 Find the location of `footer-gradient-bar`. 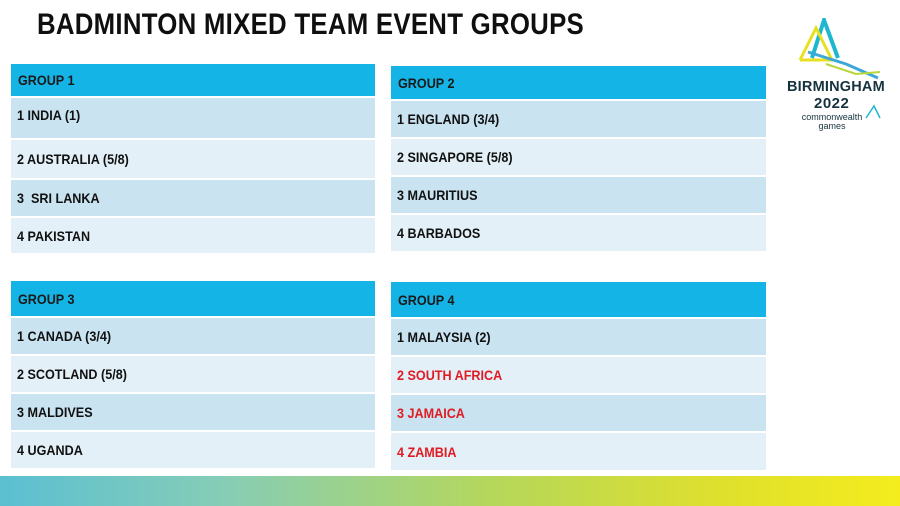

footer-gradient-bar is located at coordinates (450, 491).